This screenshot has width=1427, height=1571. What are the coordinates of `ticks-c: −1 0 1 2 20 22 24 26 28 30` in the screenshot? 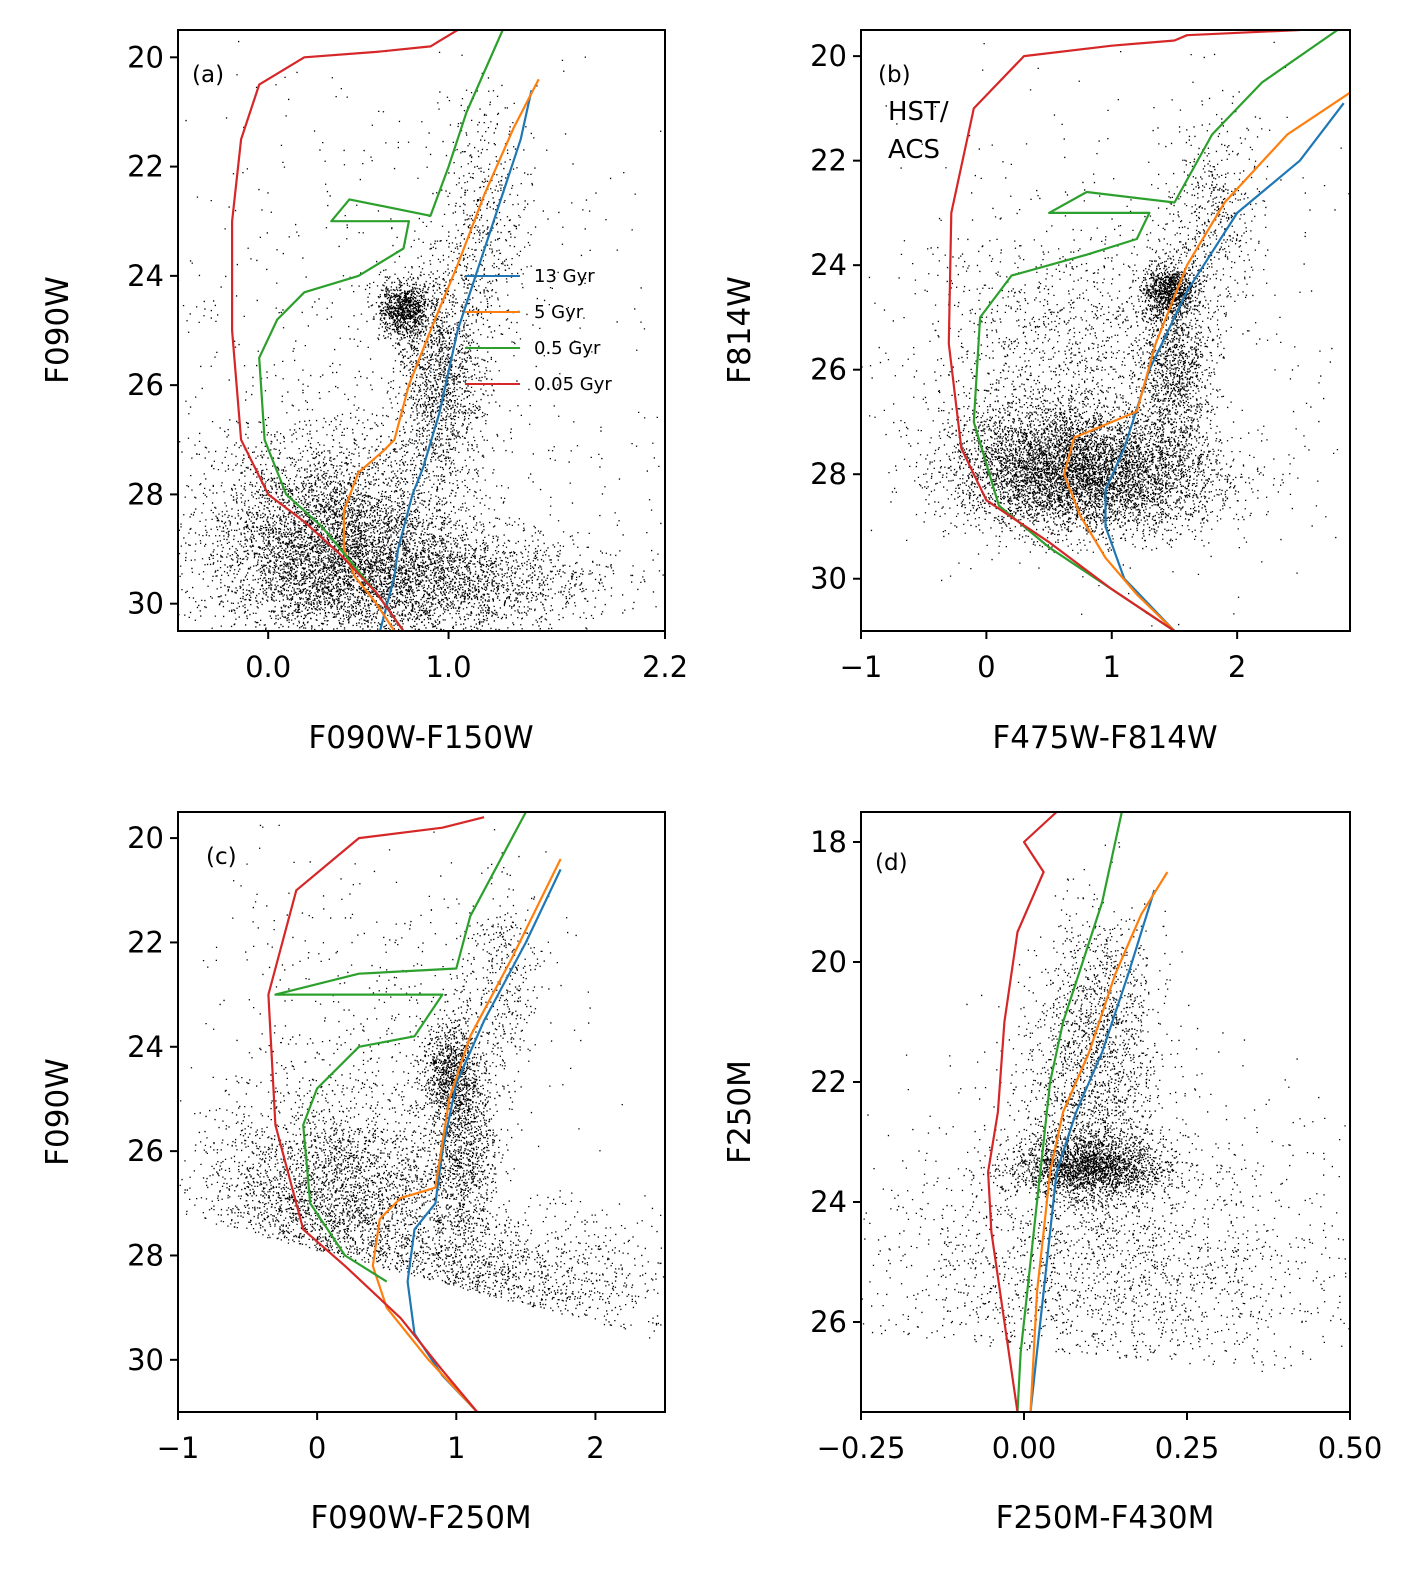 It's located at (366, 1143).